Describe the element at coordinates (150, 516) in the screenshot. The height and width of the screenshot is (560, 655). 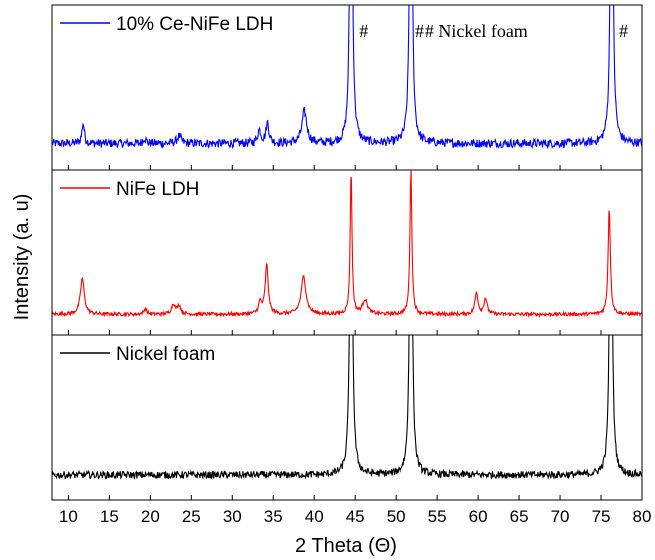
I see `x-tick-label: 20` at that location.